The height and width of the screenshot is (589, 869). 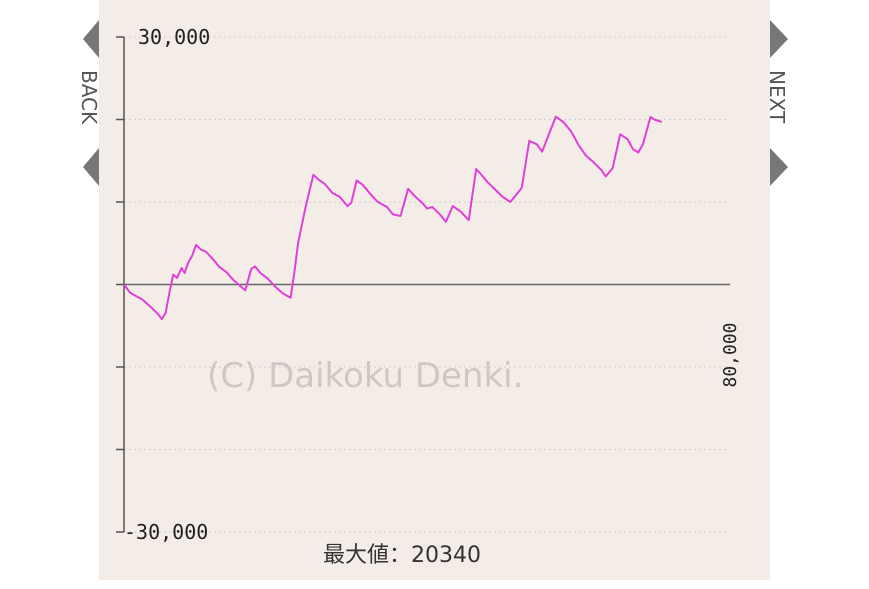 I want to click on y-tick-label-min: -30,000, so click(x=166, y=532).